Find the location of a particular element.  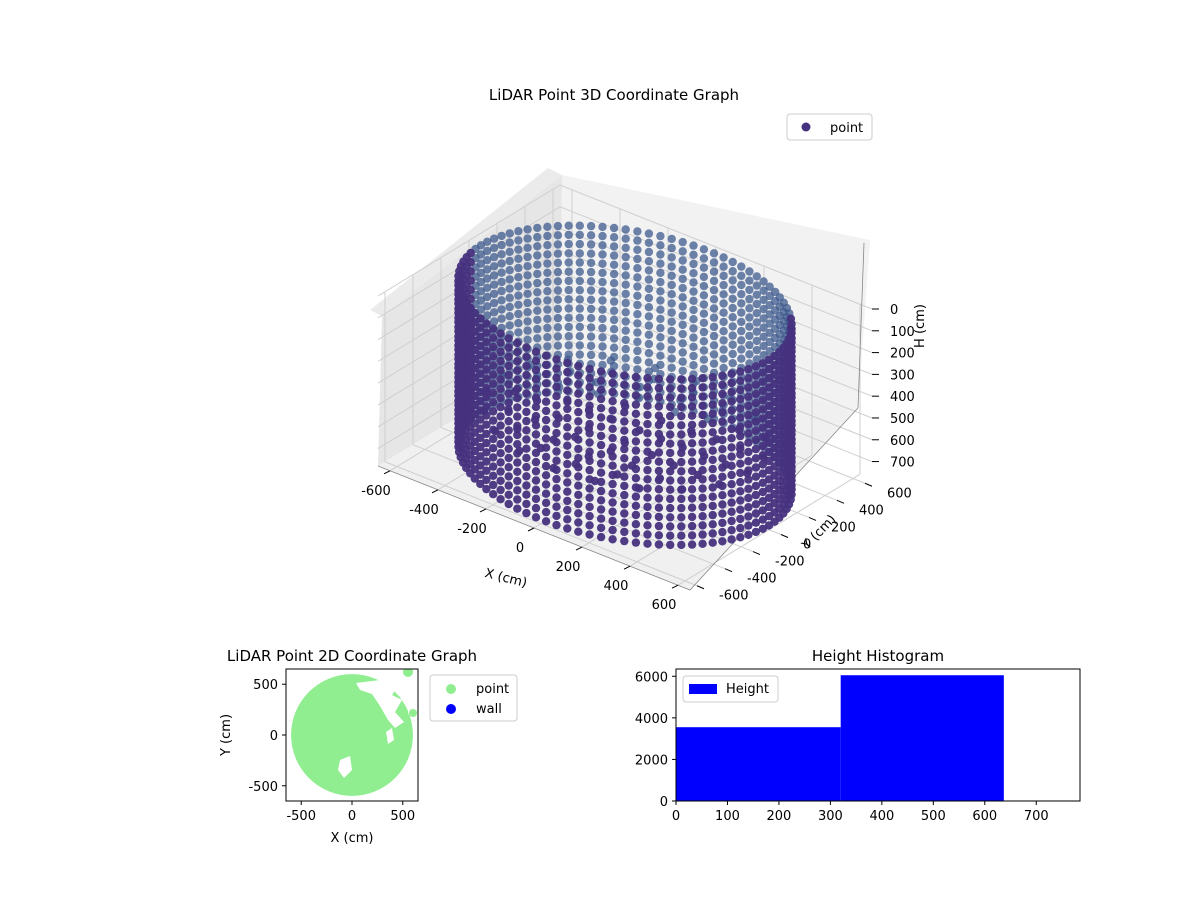

legend-3d-frame is located at coordinates (829, 127).